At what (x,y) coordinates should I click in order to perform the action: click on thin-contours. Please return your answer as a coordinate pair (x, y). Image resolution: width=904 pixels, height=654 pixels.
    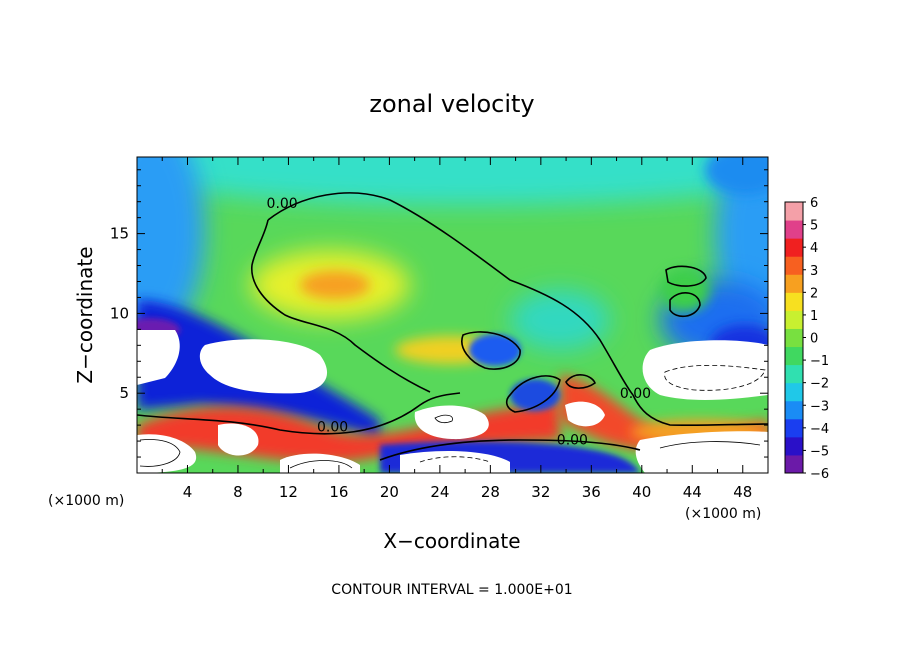
    Looking at the image, I should click on (450, 441).